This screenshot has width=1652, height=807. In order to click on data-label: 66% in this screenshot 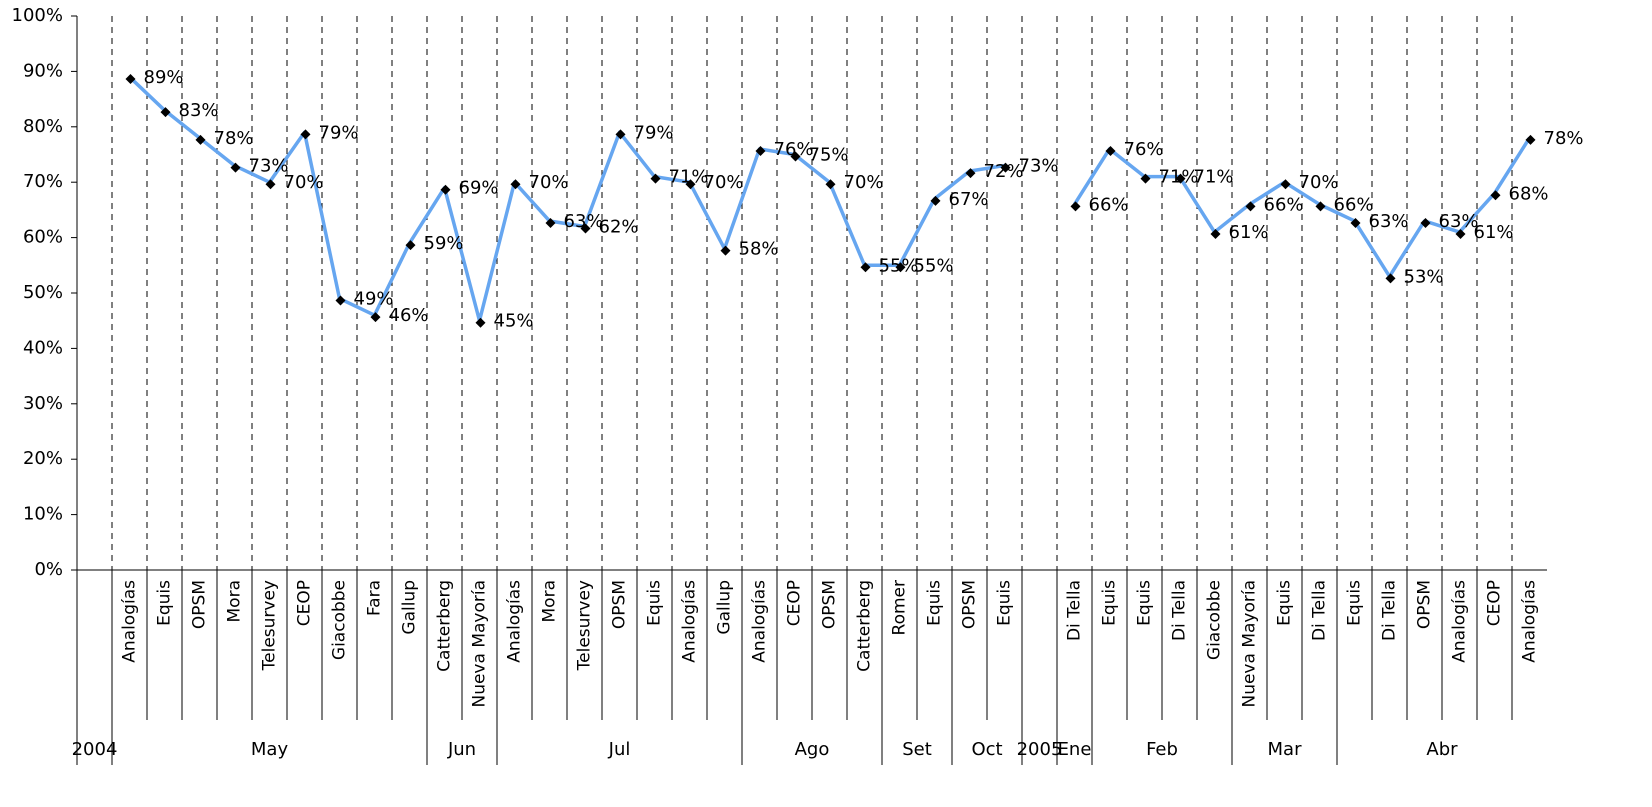, I will do `click(1109, 204)`.